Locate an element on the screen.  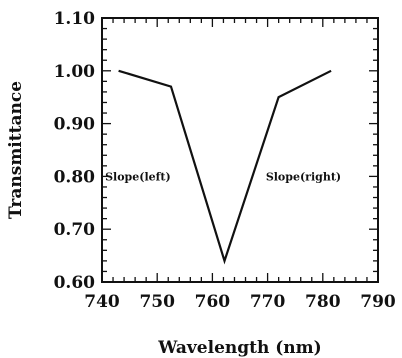
x-tick-label: 790 is located at coordinates (378, 302).